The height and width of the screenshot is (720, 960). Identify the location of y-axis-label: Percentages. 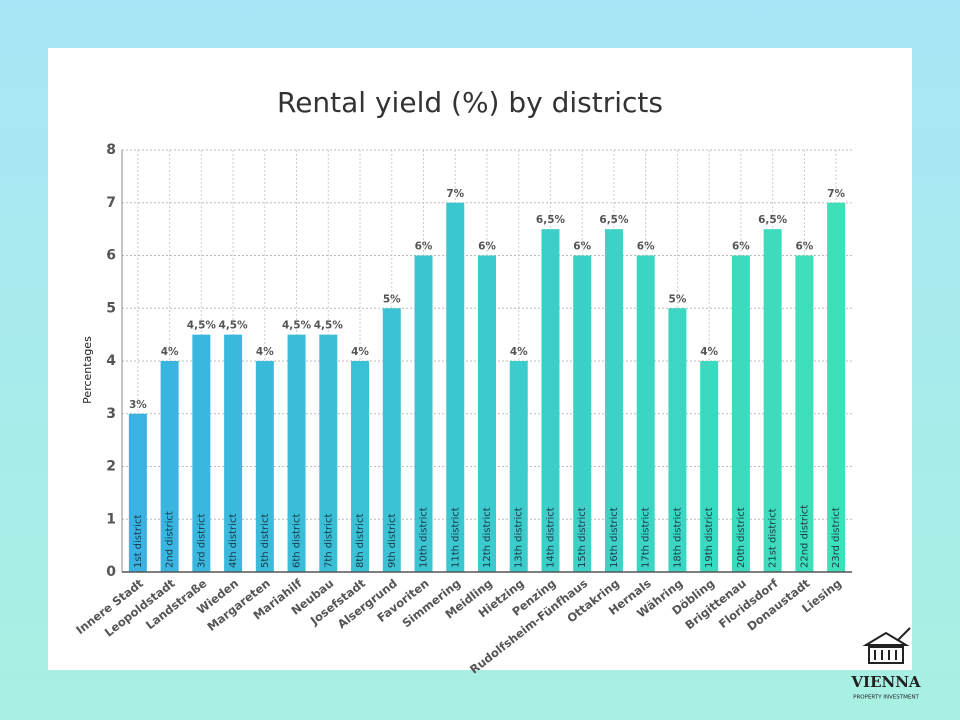
(87, 370).